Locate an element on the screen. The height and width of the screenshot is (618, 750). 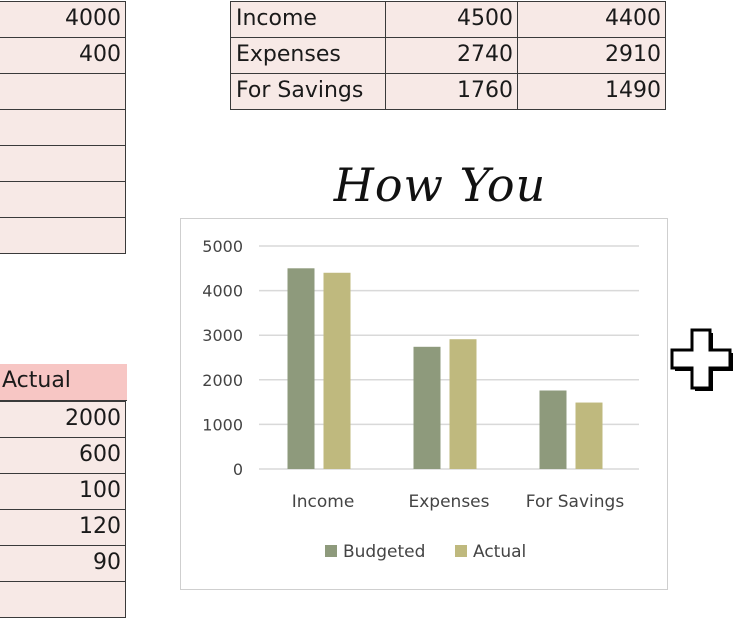
legend-label: Budgeted is located at coordinates (384, 552).